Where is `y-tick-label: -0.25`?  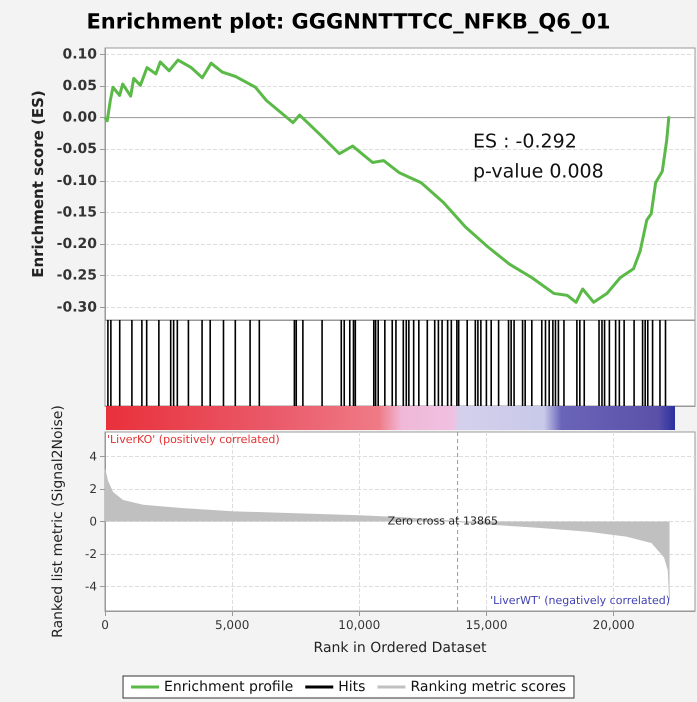
y-tick-label: -0.25 is located at coordinates (76, 276).